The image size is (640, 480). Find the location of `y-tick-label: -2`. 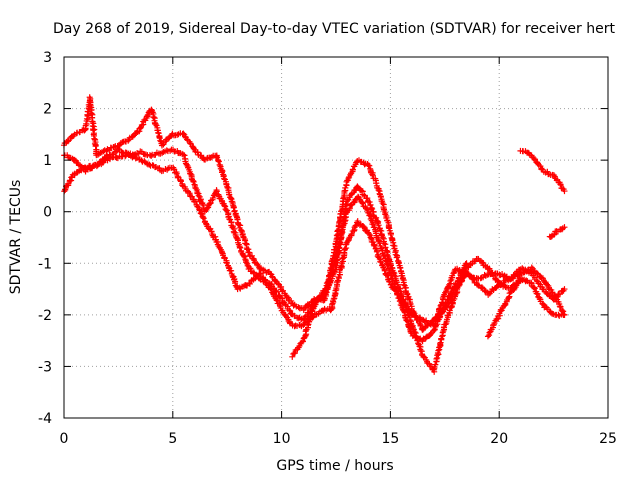

y-tick-label: -2 is located at coordinates (45, 316).